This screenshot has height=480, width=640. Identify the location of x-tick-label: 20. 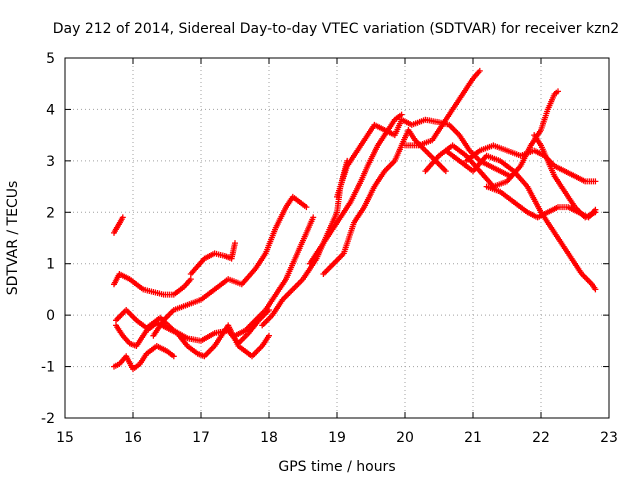
(405, 438).